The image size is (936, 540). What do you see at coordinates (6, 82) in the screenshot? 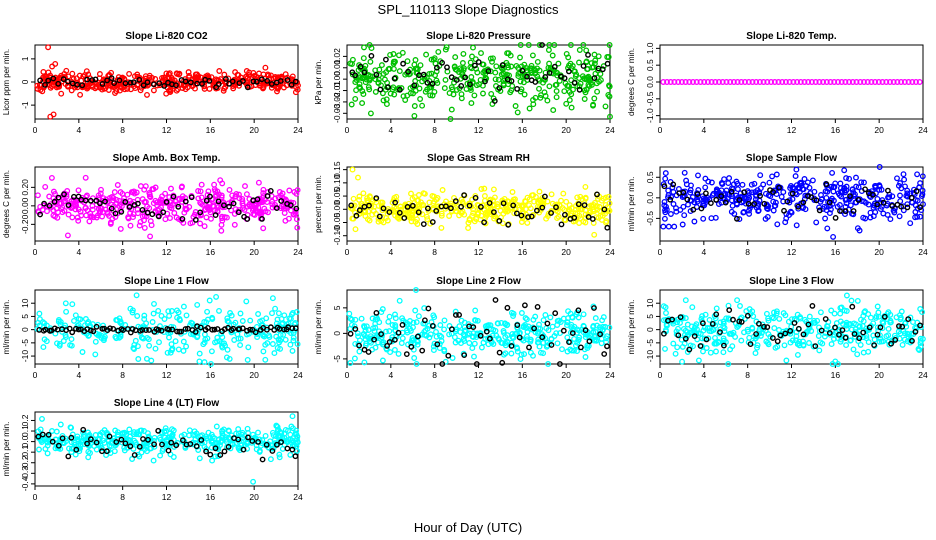
I see `y-axis-label: Licor ppm per min.` at bounding box center [6, 82].